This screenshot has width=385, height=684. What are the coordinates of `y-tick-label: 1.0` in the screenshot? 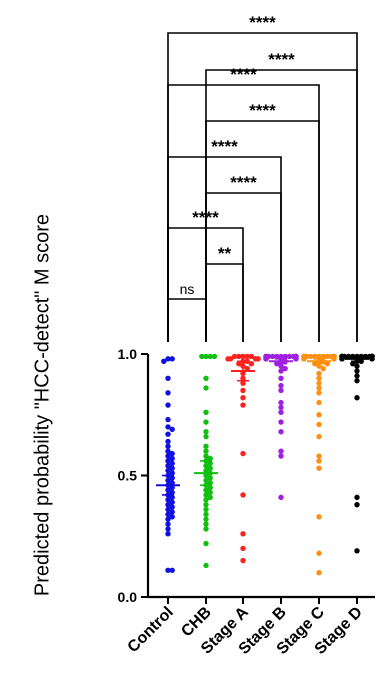 It's located at (128, 354).